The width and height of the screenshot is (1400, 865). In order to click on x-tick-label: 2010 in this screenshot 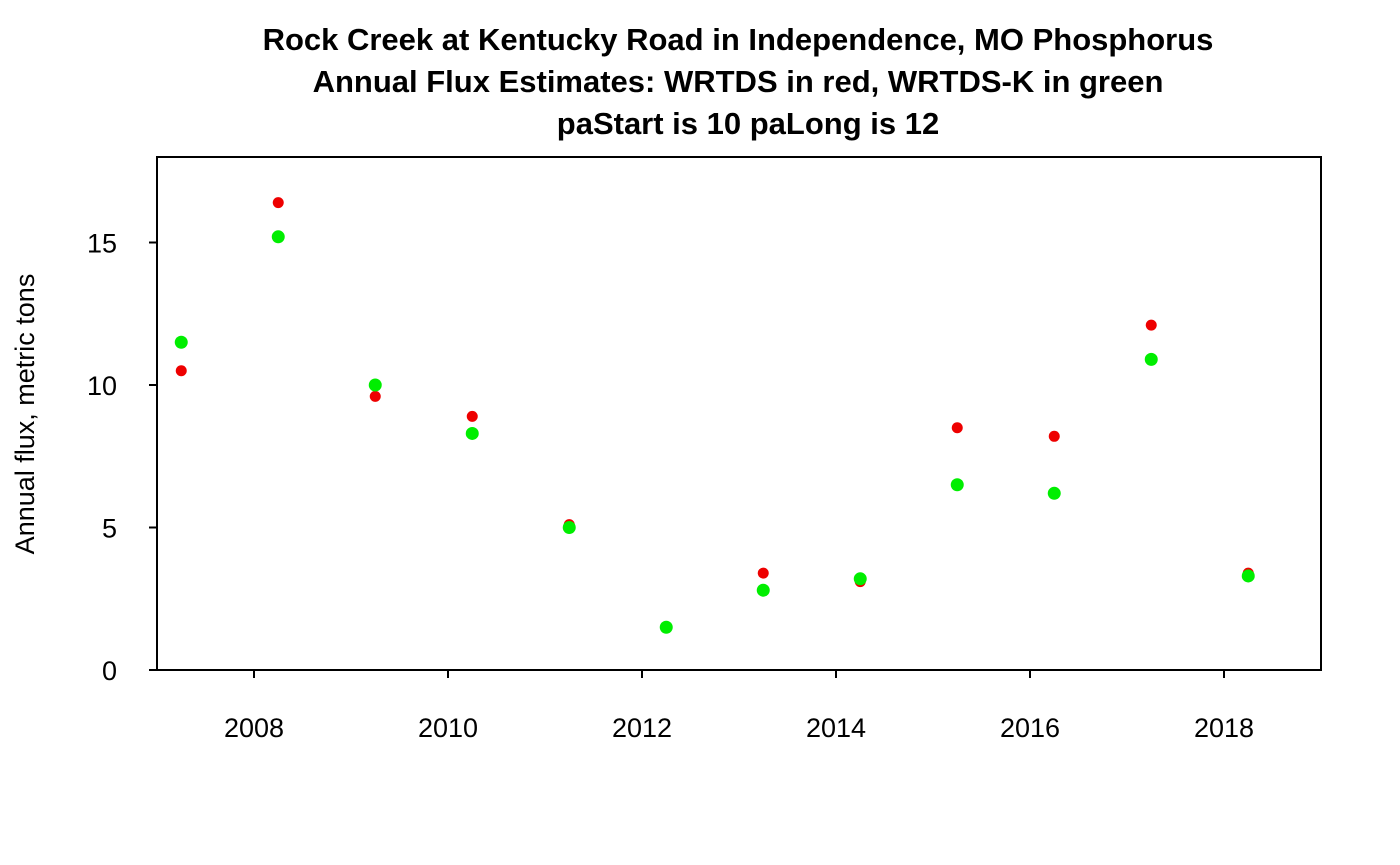, I will do `click(448, 728)`.